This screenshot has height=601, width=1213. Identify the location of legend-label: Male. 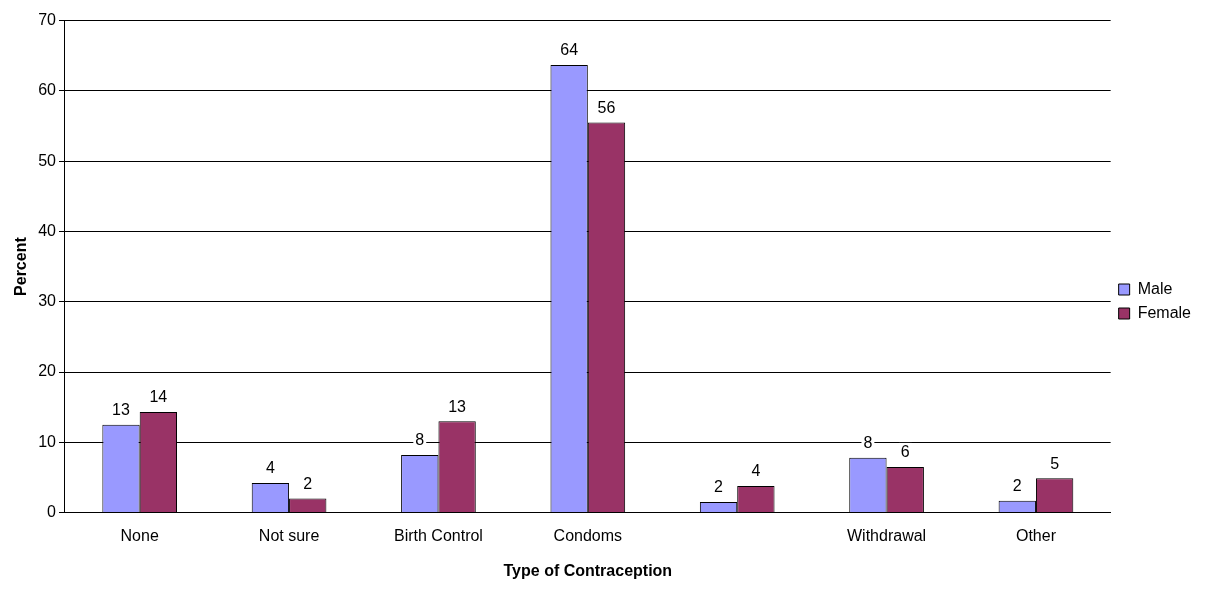
(1155, 288).